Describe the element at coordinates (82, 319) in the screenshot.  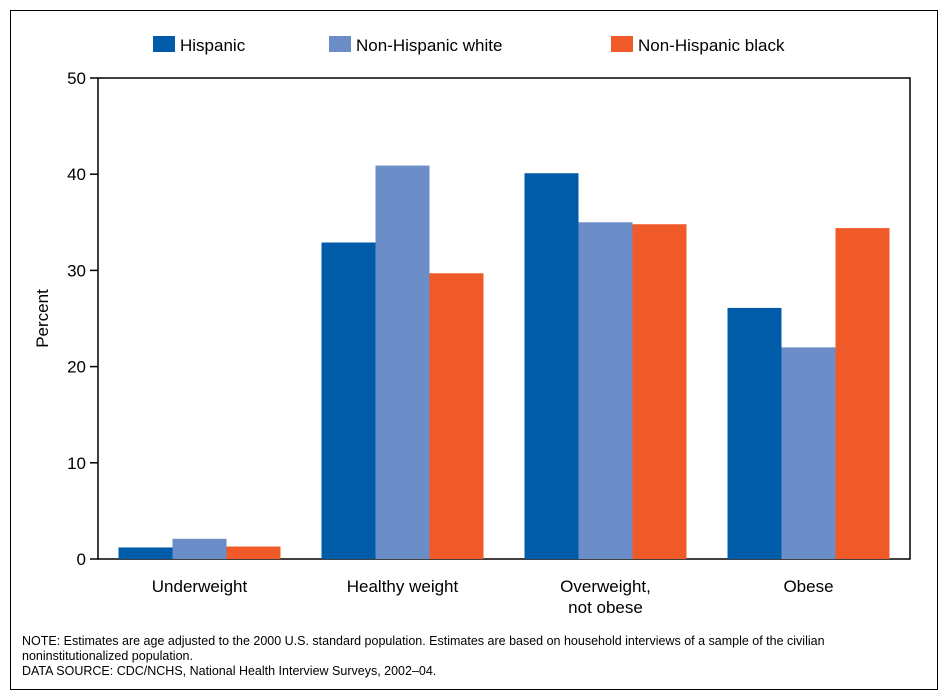
I see `y-axis: 0 10 20 30 40 50` at that location.